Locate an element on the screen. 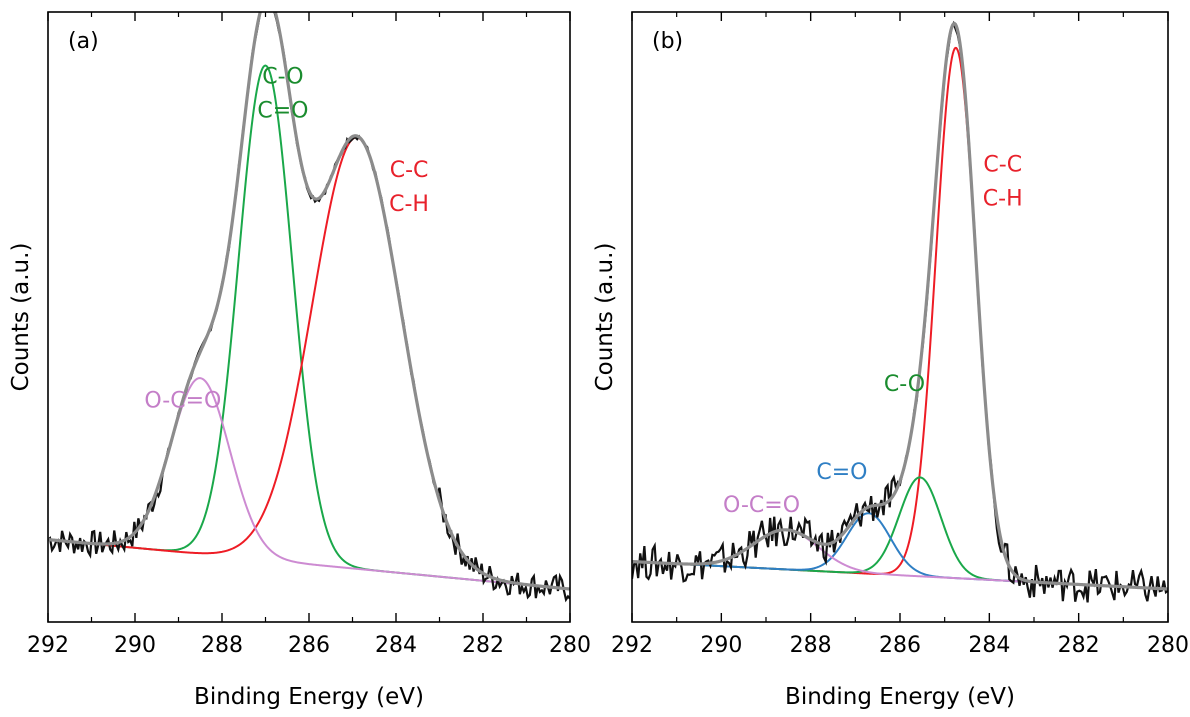 This screenshot has height=717, width=1190. panel-label: (b) is located at coordinates (667, 41).